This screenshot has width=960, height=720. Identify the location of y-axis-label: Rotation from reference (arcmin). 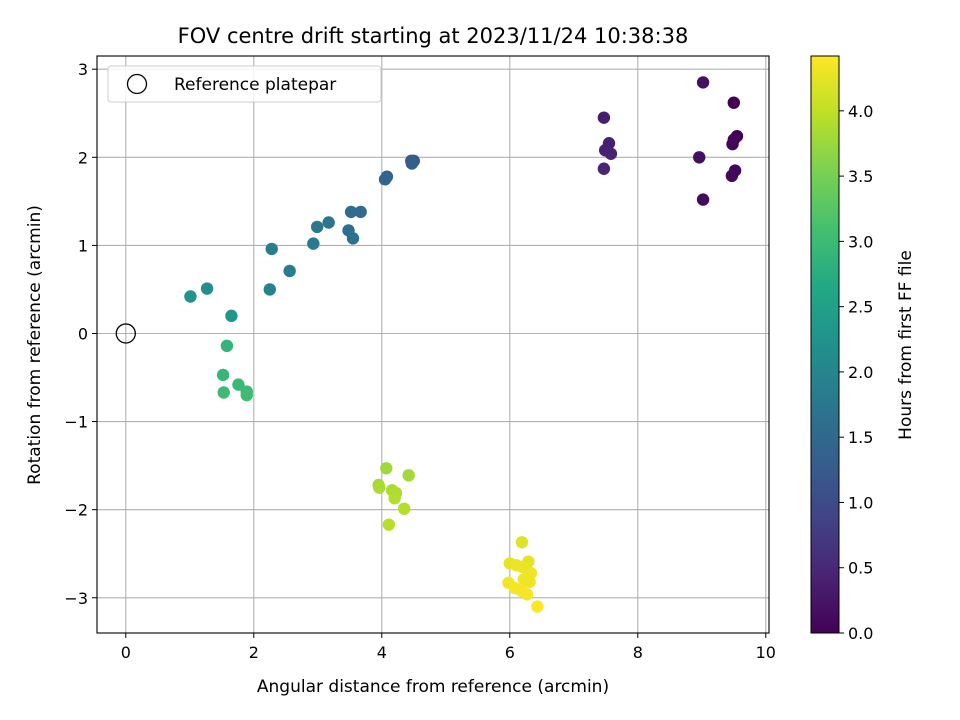
(35, 345).